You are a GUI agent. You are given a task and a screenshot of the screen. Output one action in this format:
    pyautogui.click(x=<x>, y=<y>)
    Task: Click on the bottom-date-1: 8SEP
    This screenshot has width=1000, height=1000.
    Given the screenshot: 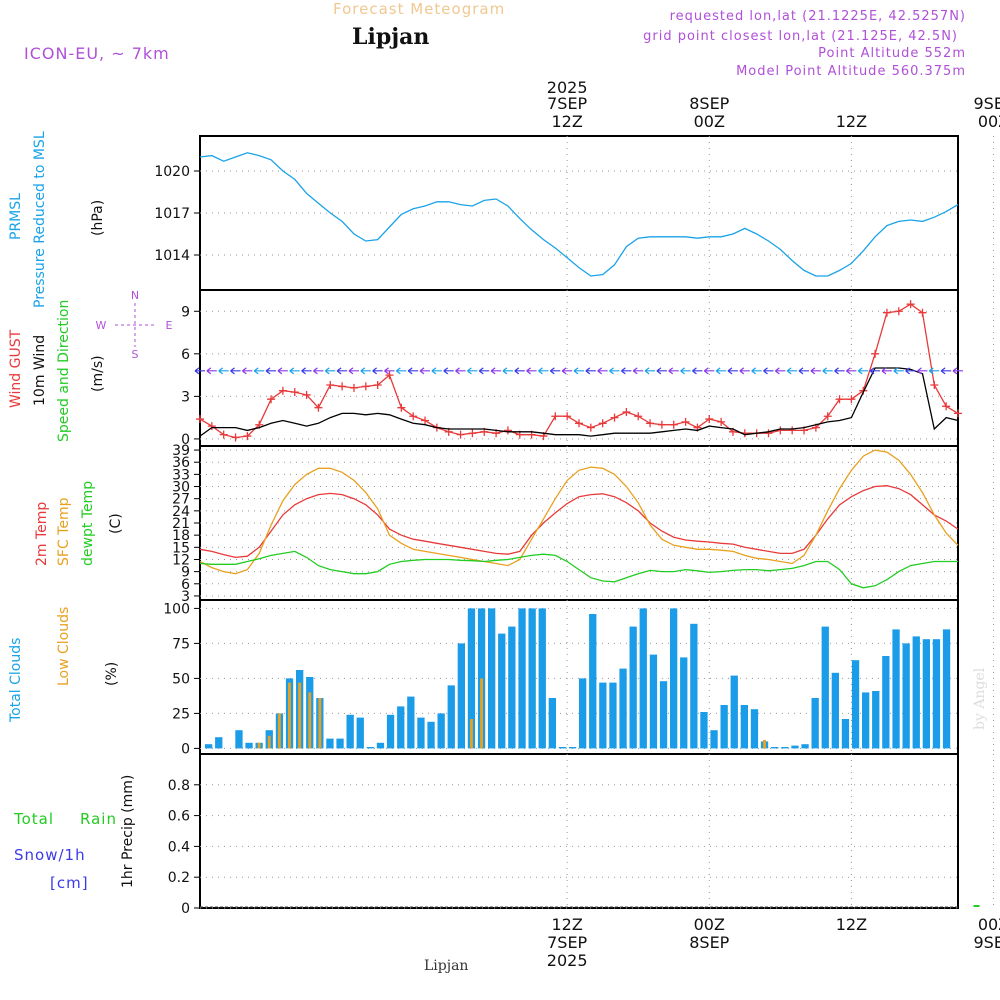 What is the action you would take?
    pyautogui.click(x=709, y=942)
    